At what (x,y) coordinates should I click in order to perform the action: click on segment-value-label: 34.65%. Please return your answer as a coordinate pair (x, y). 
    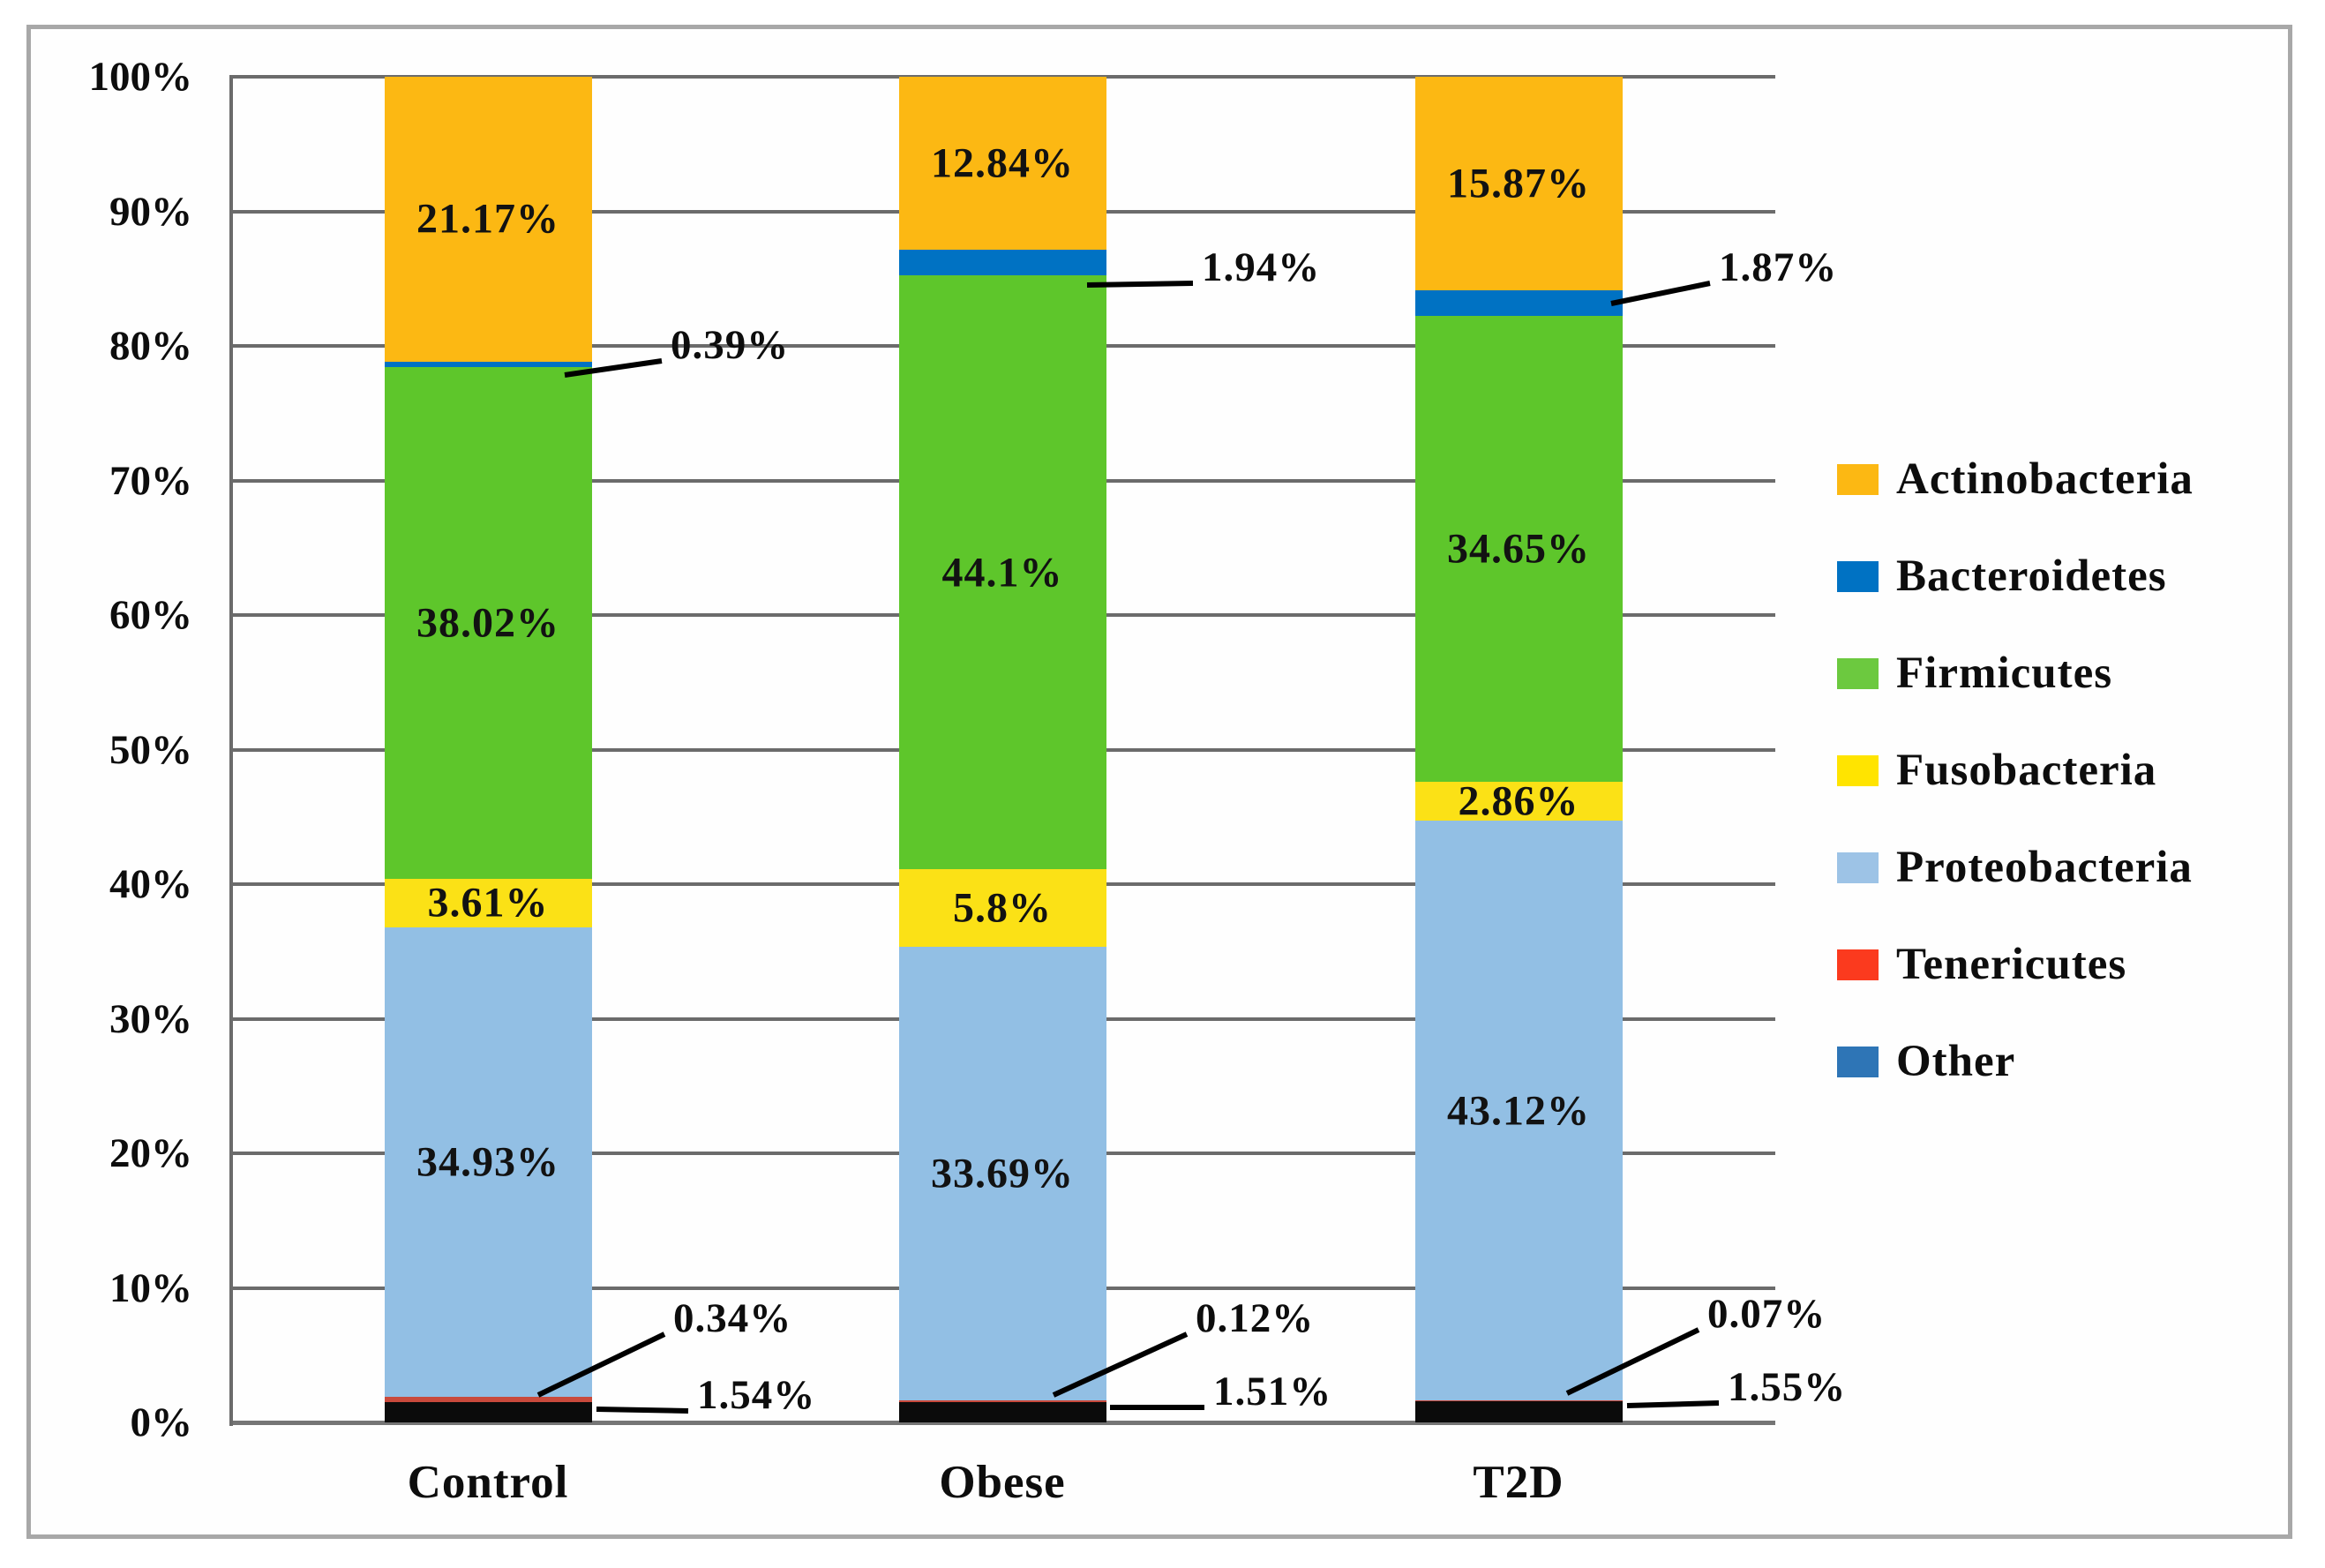
    Looking at the image, I should click on (1518, 549).